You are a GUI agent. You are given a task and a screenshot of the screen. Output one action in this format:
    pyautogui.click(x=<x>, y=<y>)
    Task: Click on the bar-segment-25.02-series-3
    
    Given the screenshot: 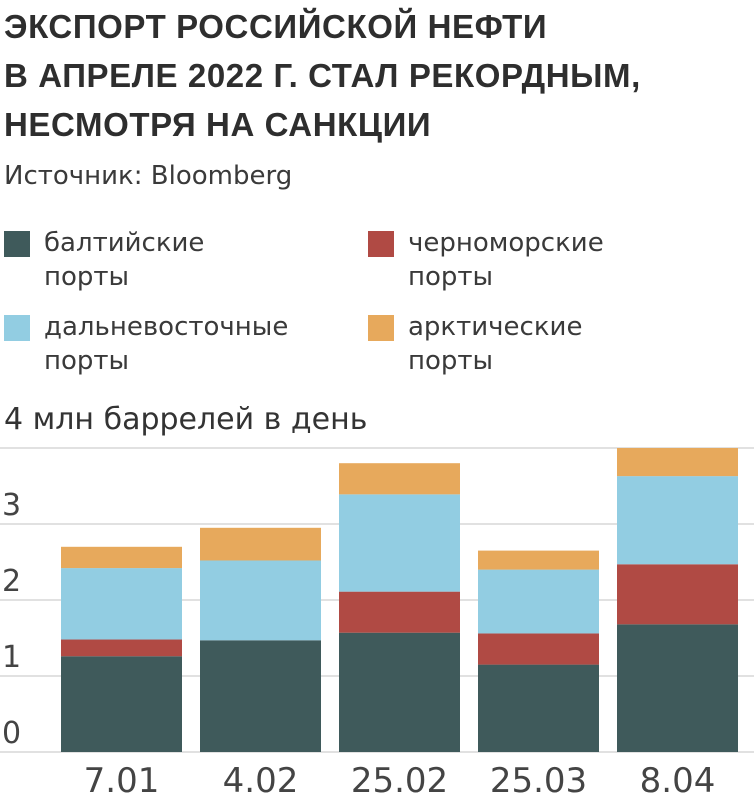 What is the action you would take?
    pyautogui.click(x=399, y=479)
    